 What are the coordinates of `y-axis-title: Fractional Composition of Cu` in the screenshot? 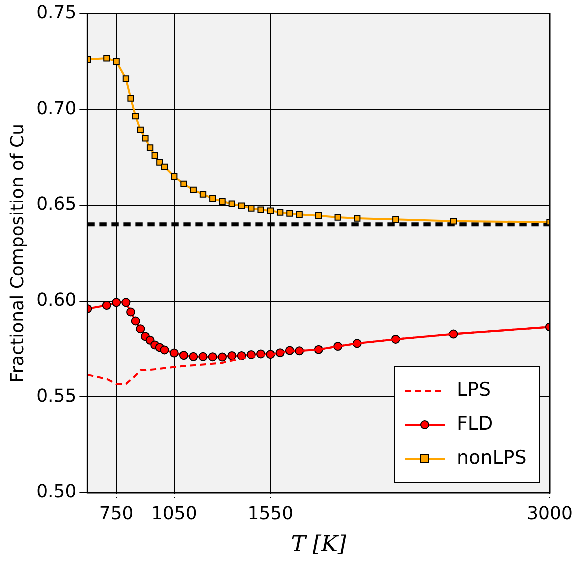 It's located at (17, 253).